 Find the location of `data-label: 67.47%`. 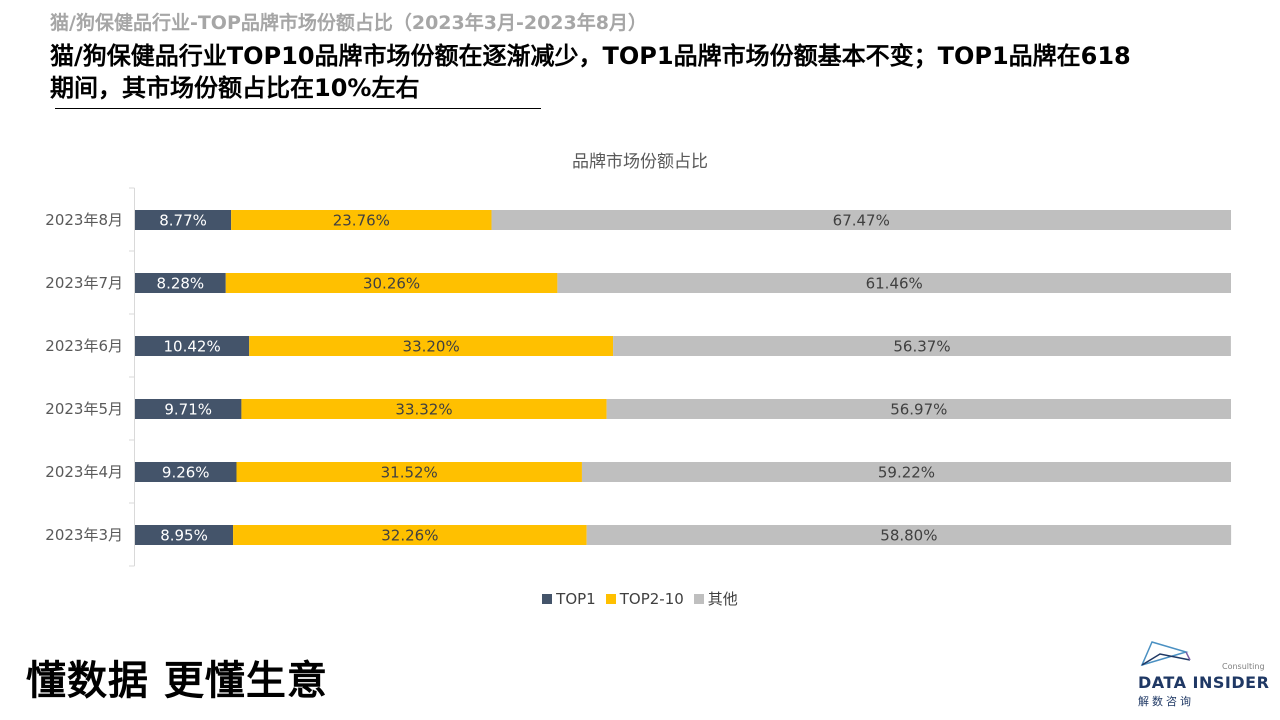

data-label: 67.47% is located at coordinates (861, 221).